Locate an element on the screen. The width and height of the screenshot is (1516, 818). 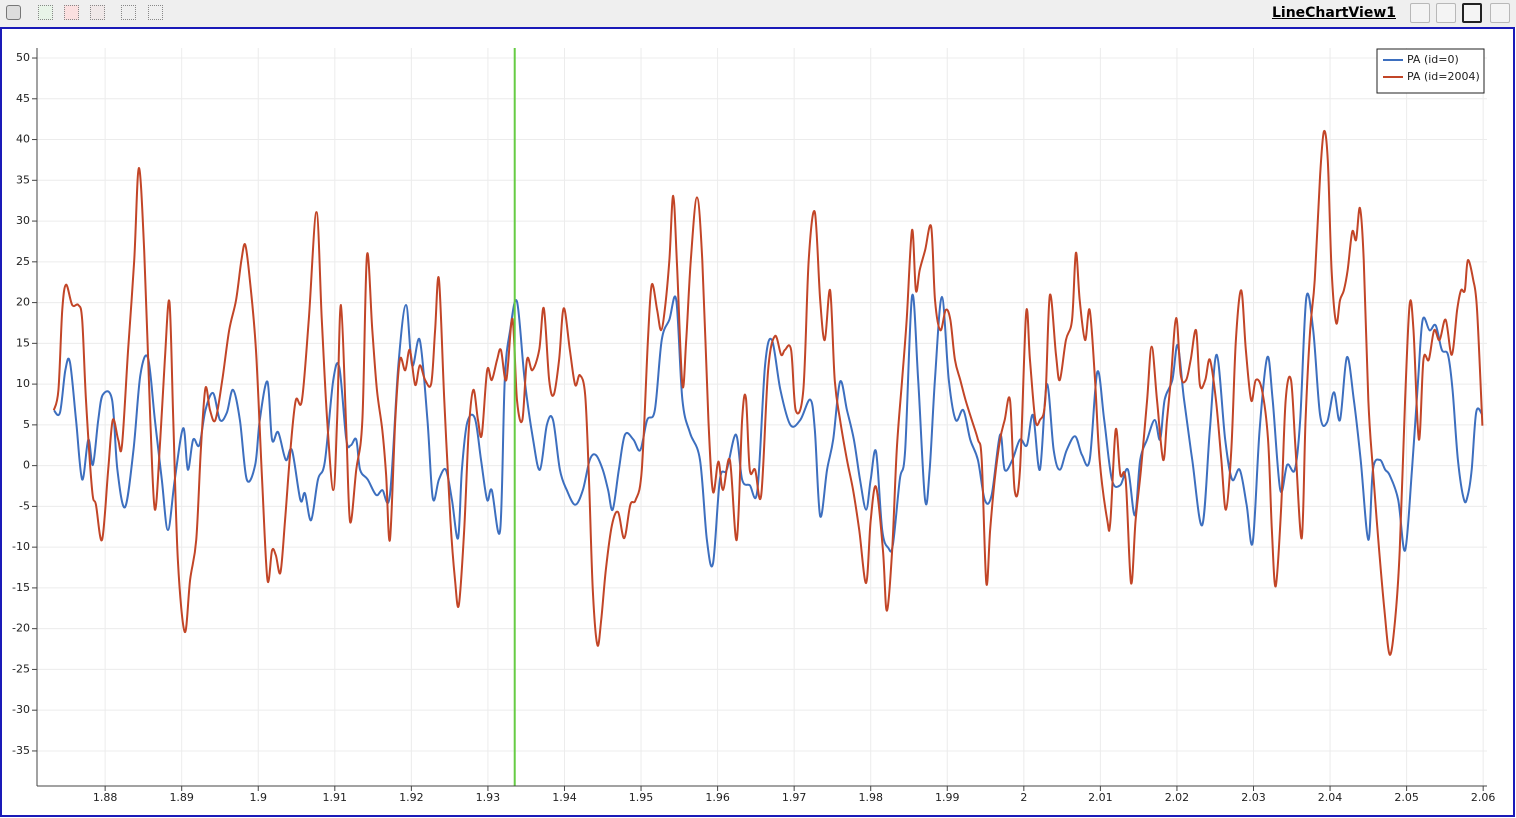
y-tick-label: -25 is located at coordinates (21, 668).